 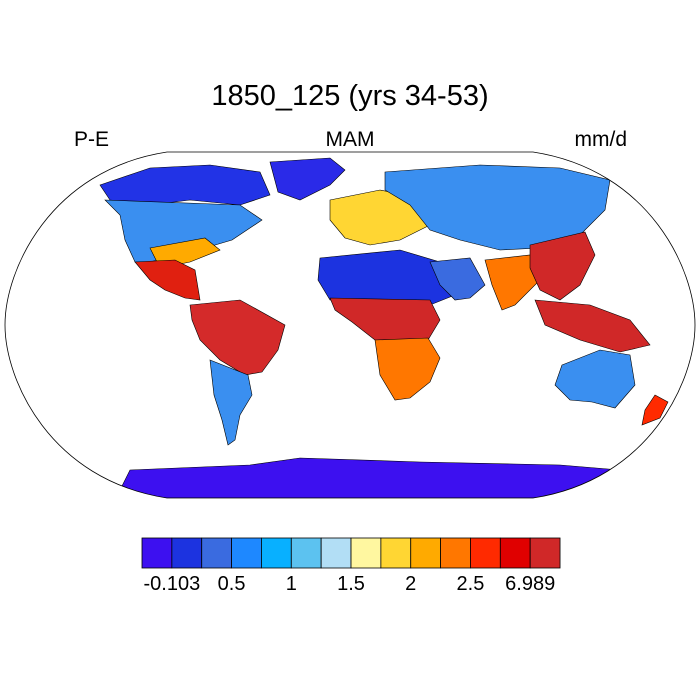 What do you see at coordinates (601, 139) in the screenshot?
I see `units-label: mm/d` at bounding box center [601, 139].